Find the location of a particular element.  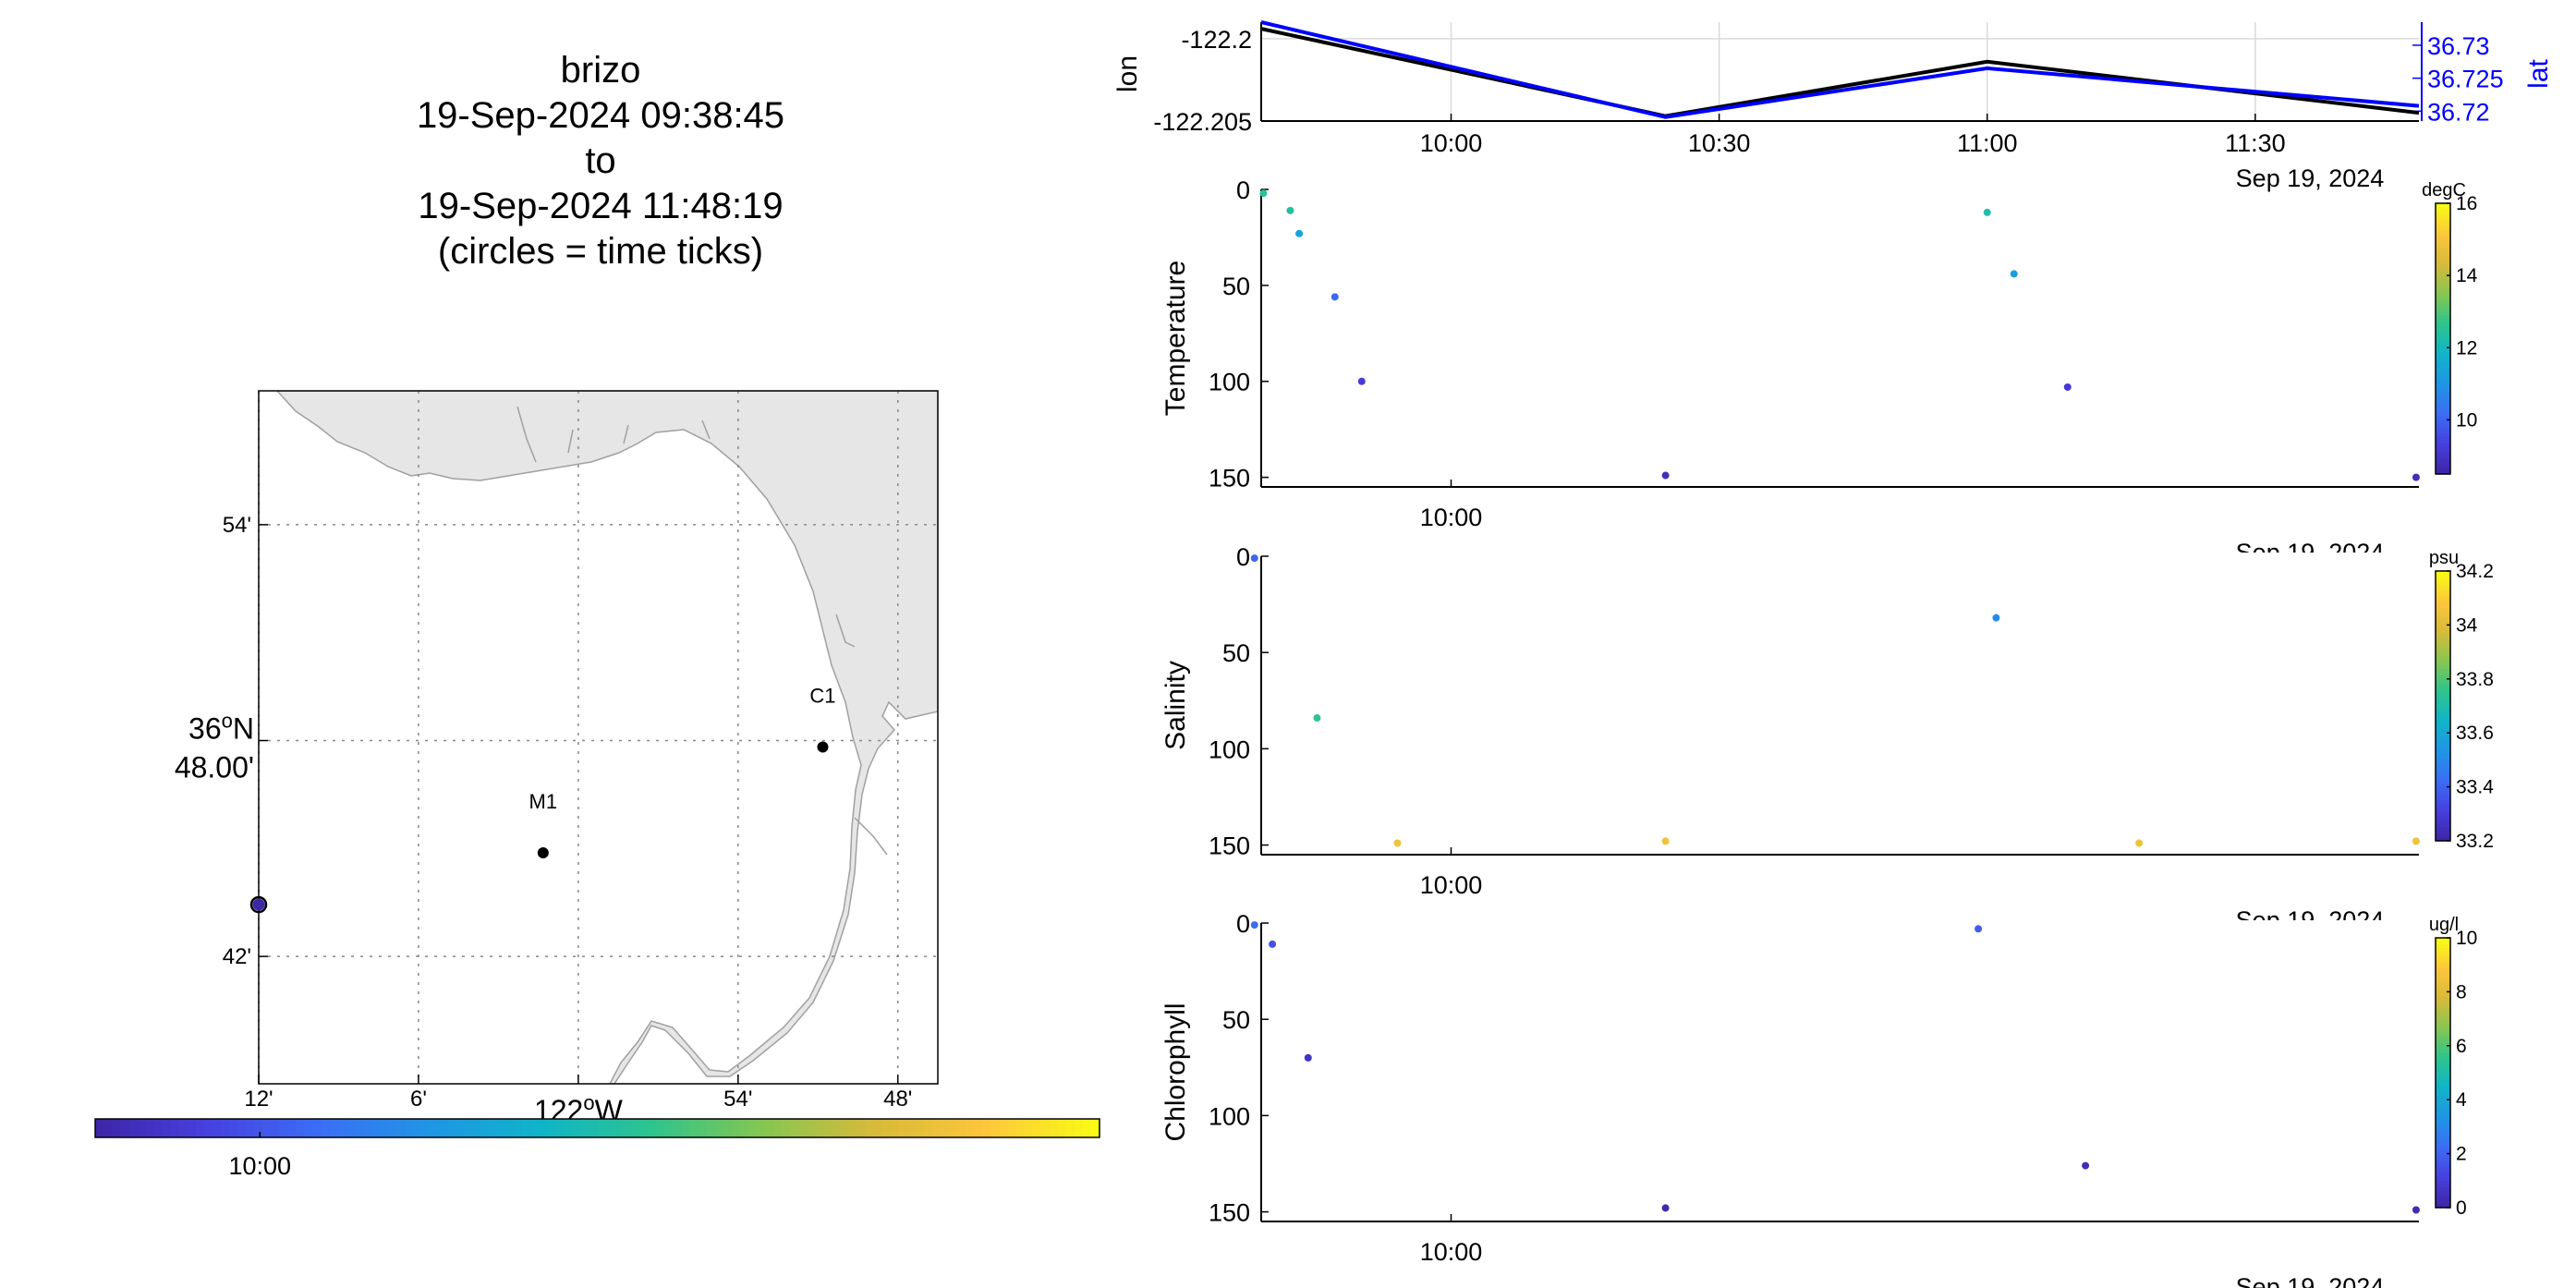

chlorophyll-colorbar-tick-label: 4 is located at coordinates (2461, 1100).